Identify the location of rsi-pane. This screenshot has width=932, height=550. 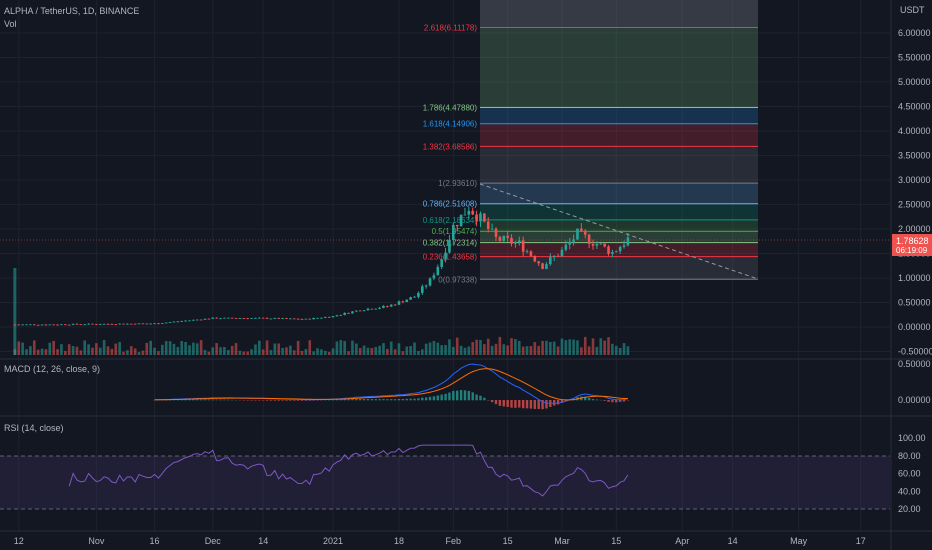
(445, 477).